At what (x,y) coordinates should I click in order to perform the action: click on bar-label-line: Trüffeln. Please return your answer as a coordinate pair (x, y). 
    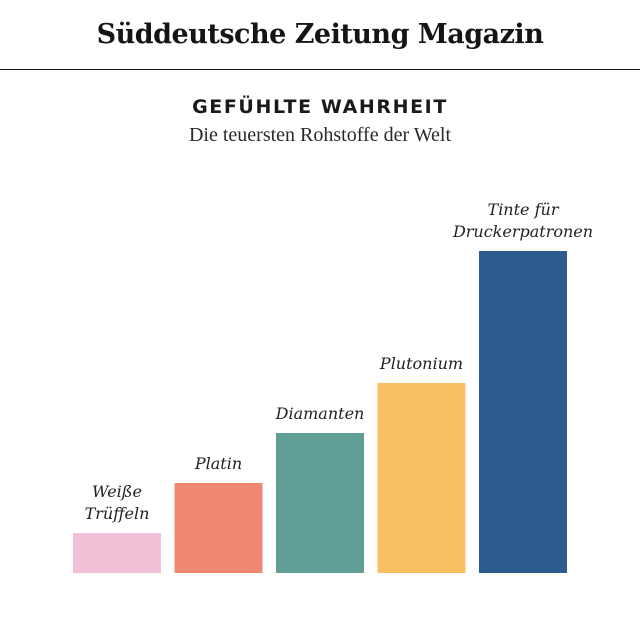
    Looking at the image, I should click on (117, 513).